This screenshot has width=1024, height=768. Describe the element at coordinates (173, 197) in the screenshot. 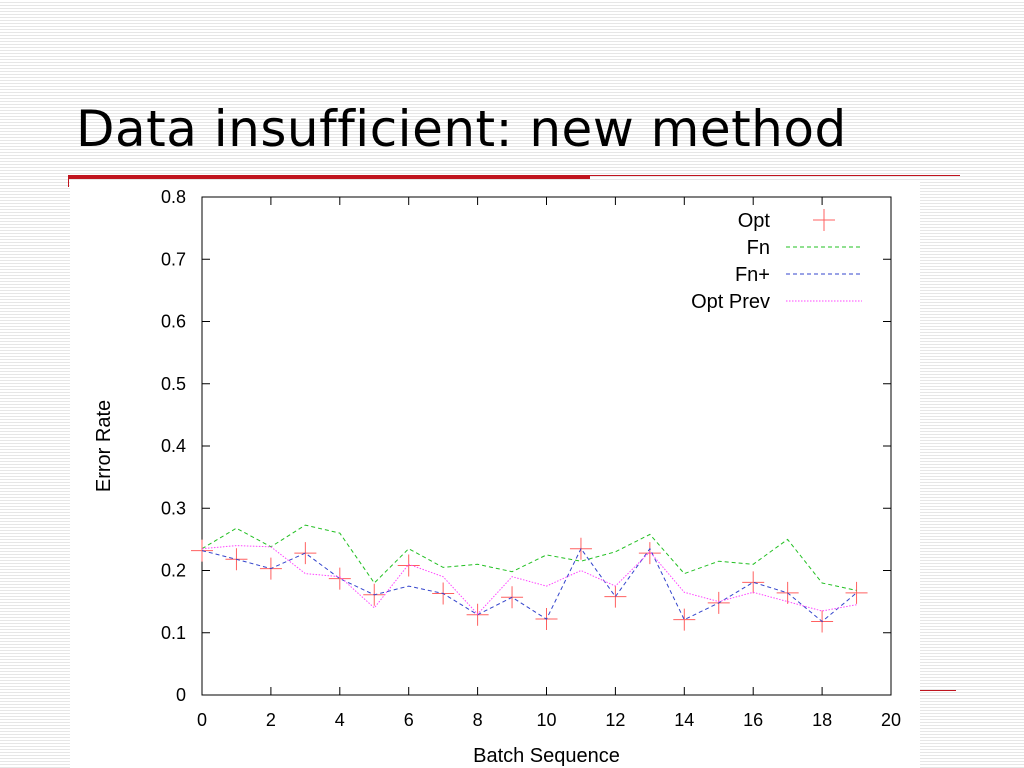

I see `y-tick-label: 0.8` at that location.